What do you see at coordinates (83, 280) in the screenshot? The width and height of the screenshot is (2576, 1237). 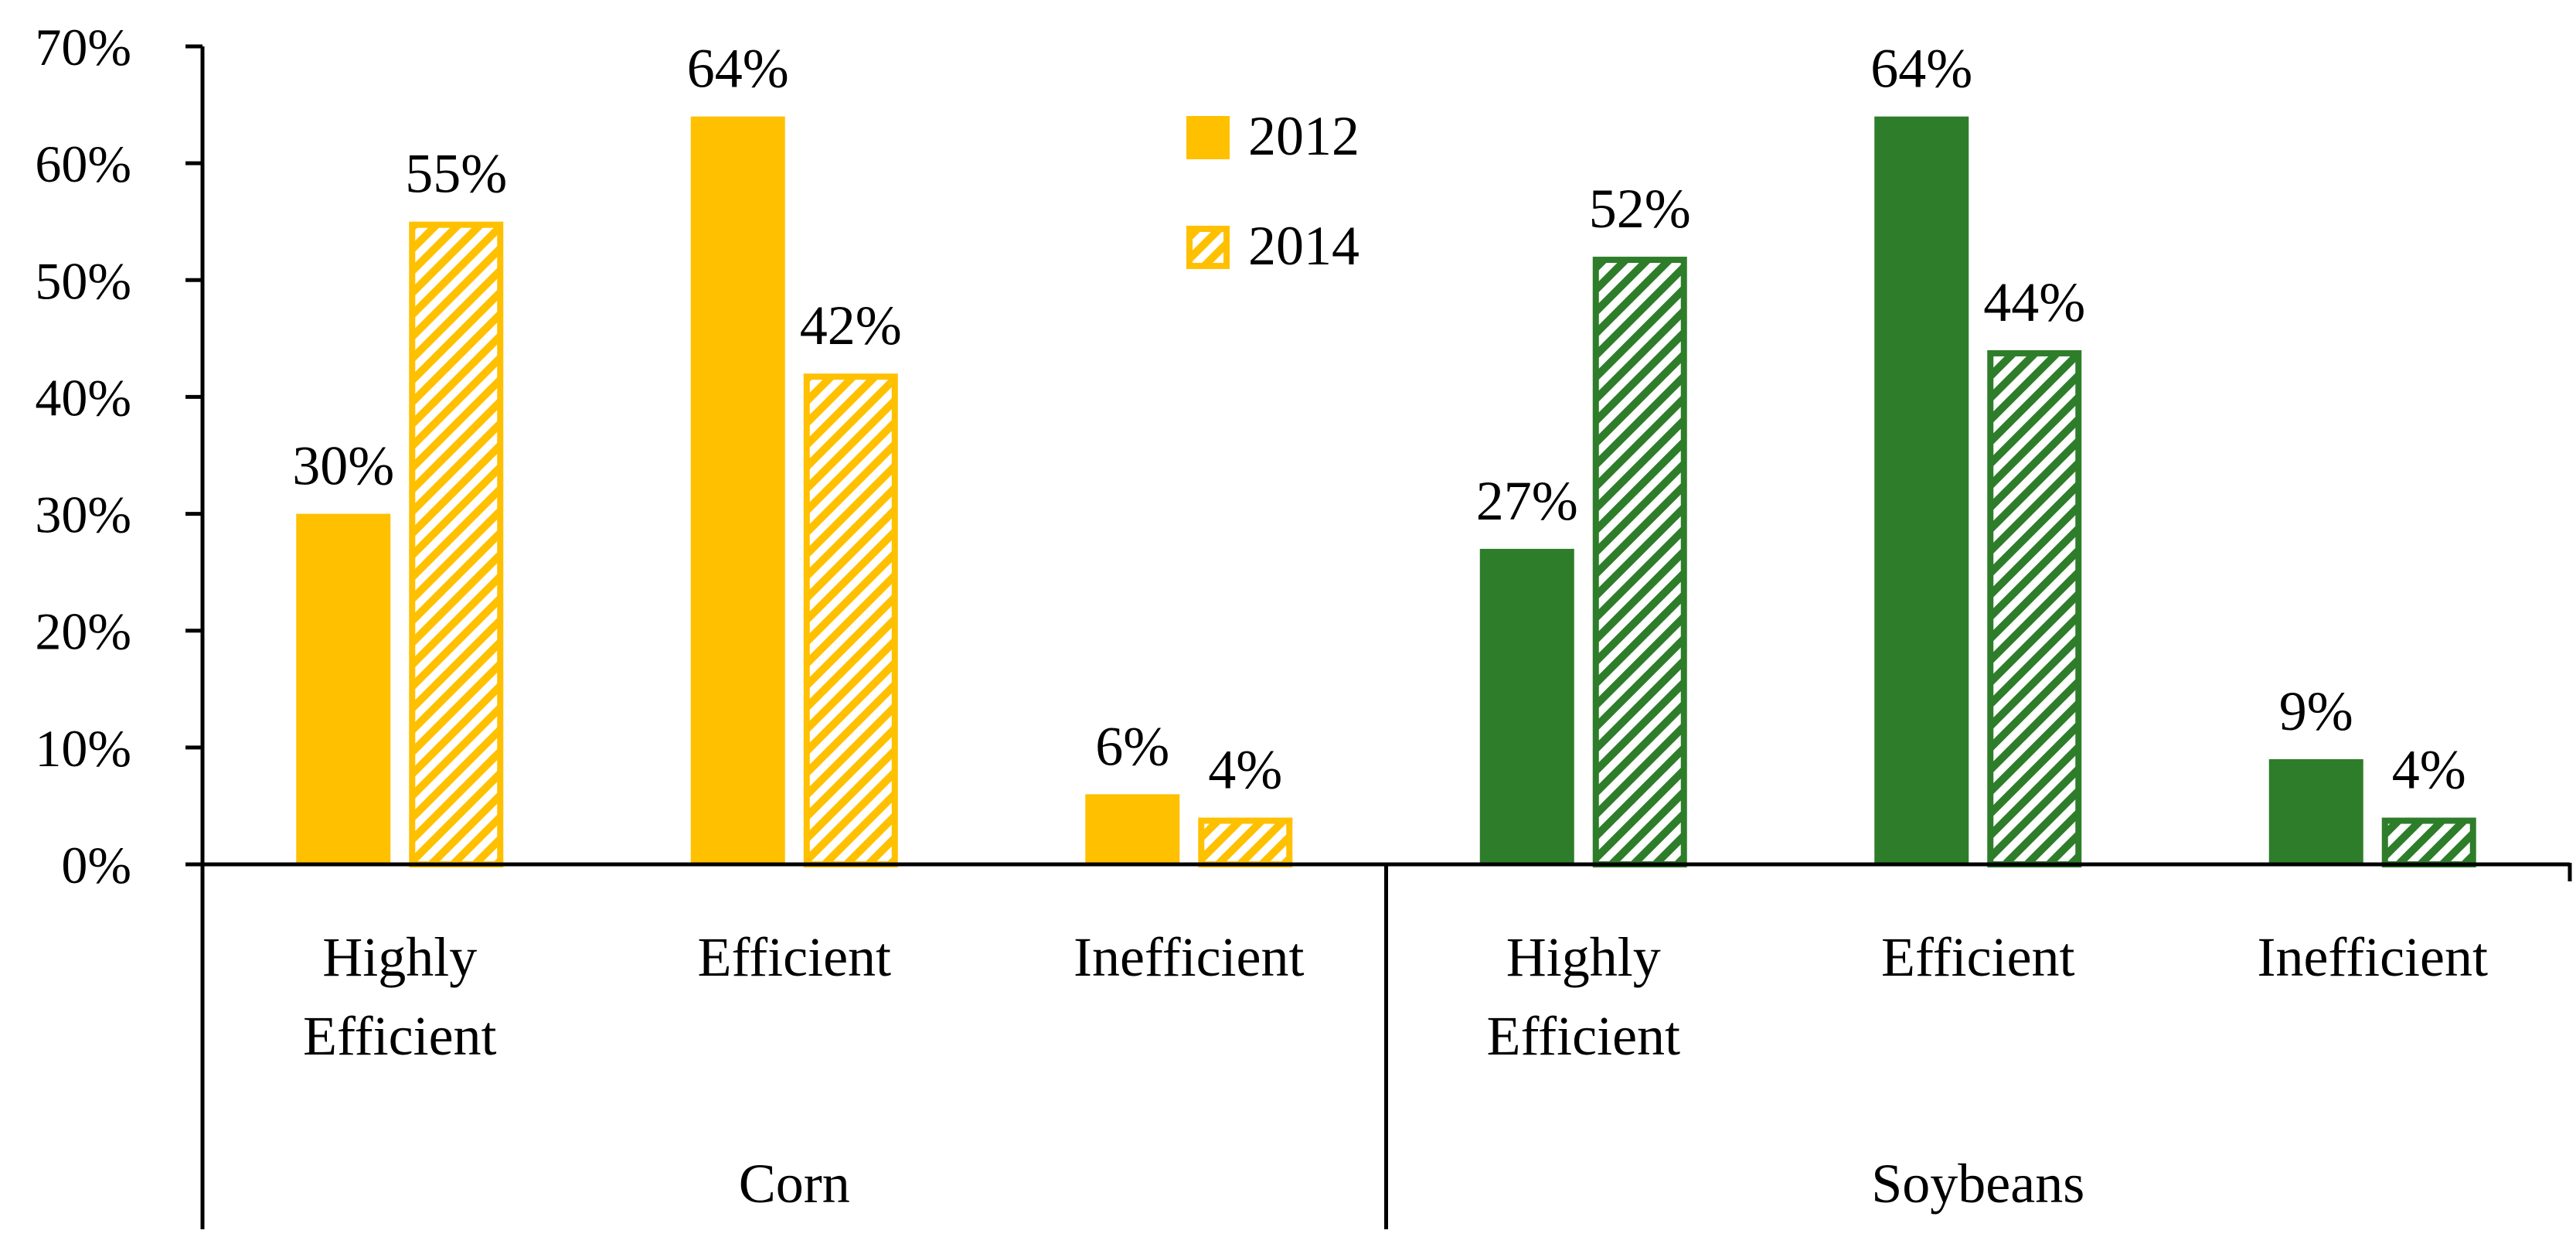 I see `y-tick-label: 50%` at bounding box center [83, 280].